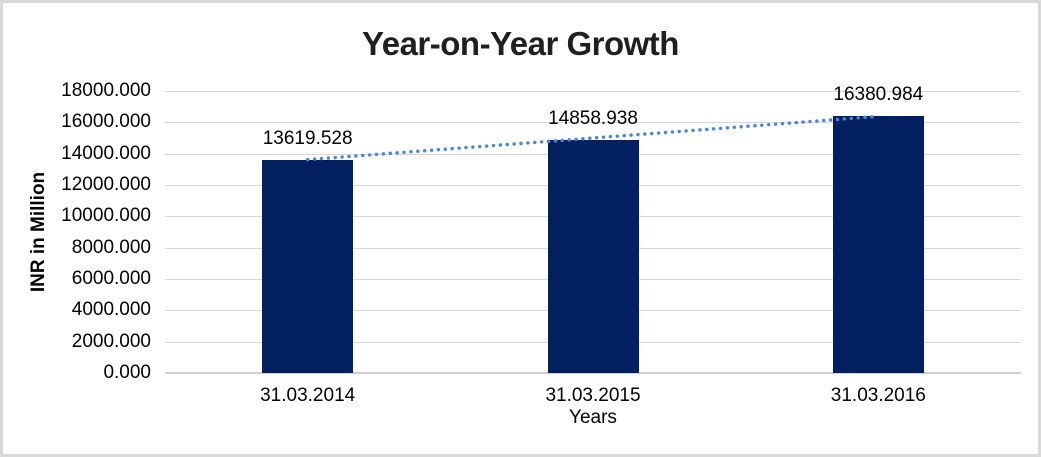  What do you see at coordinates (111, 247) in the screenshot?
I see `y-axis-tick-label: 8000.000` at bounding box center [111, 247].